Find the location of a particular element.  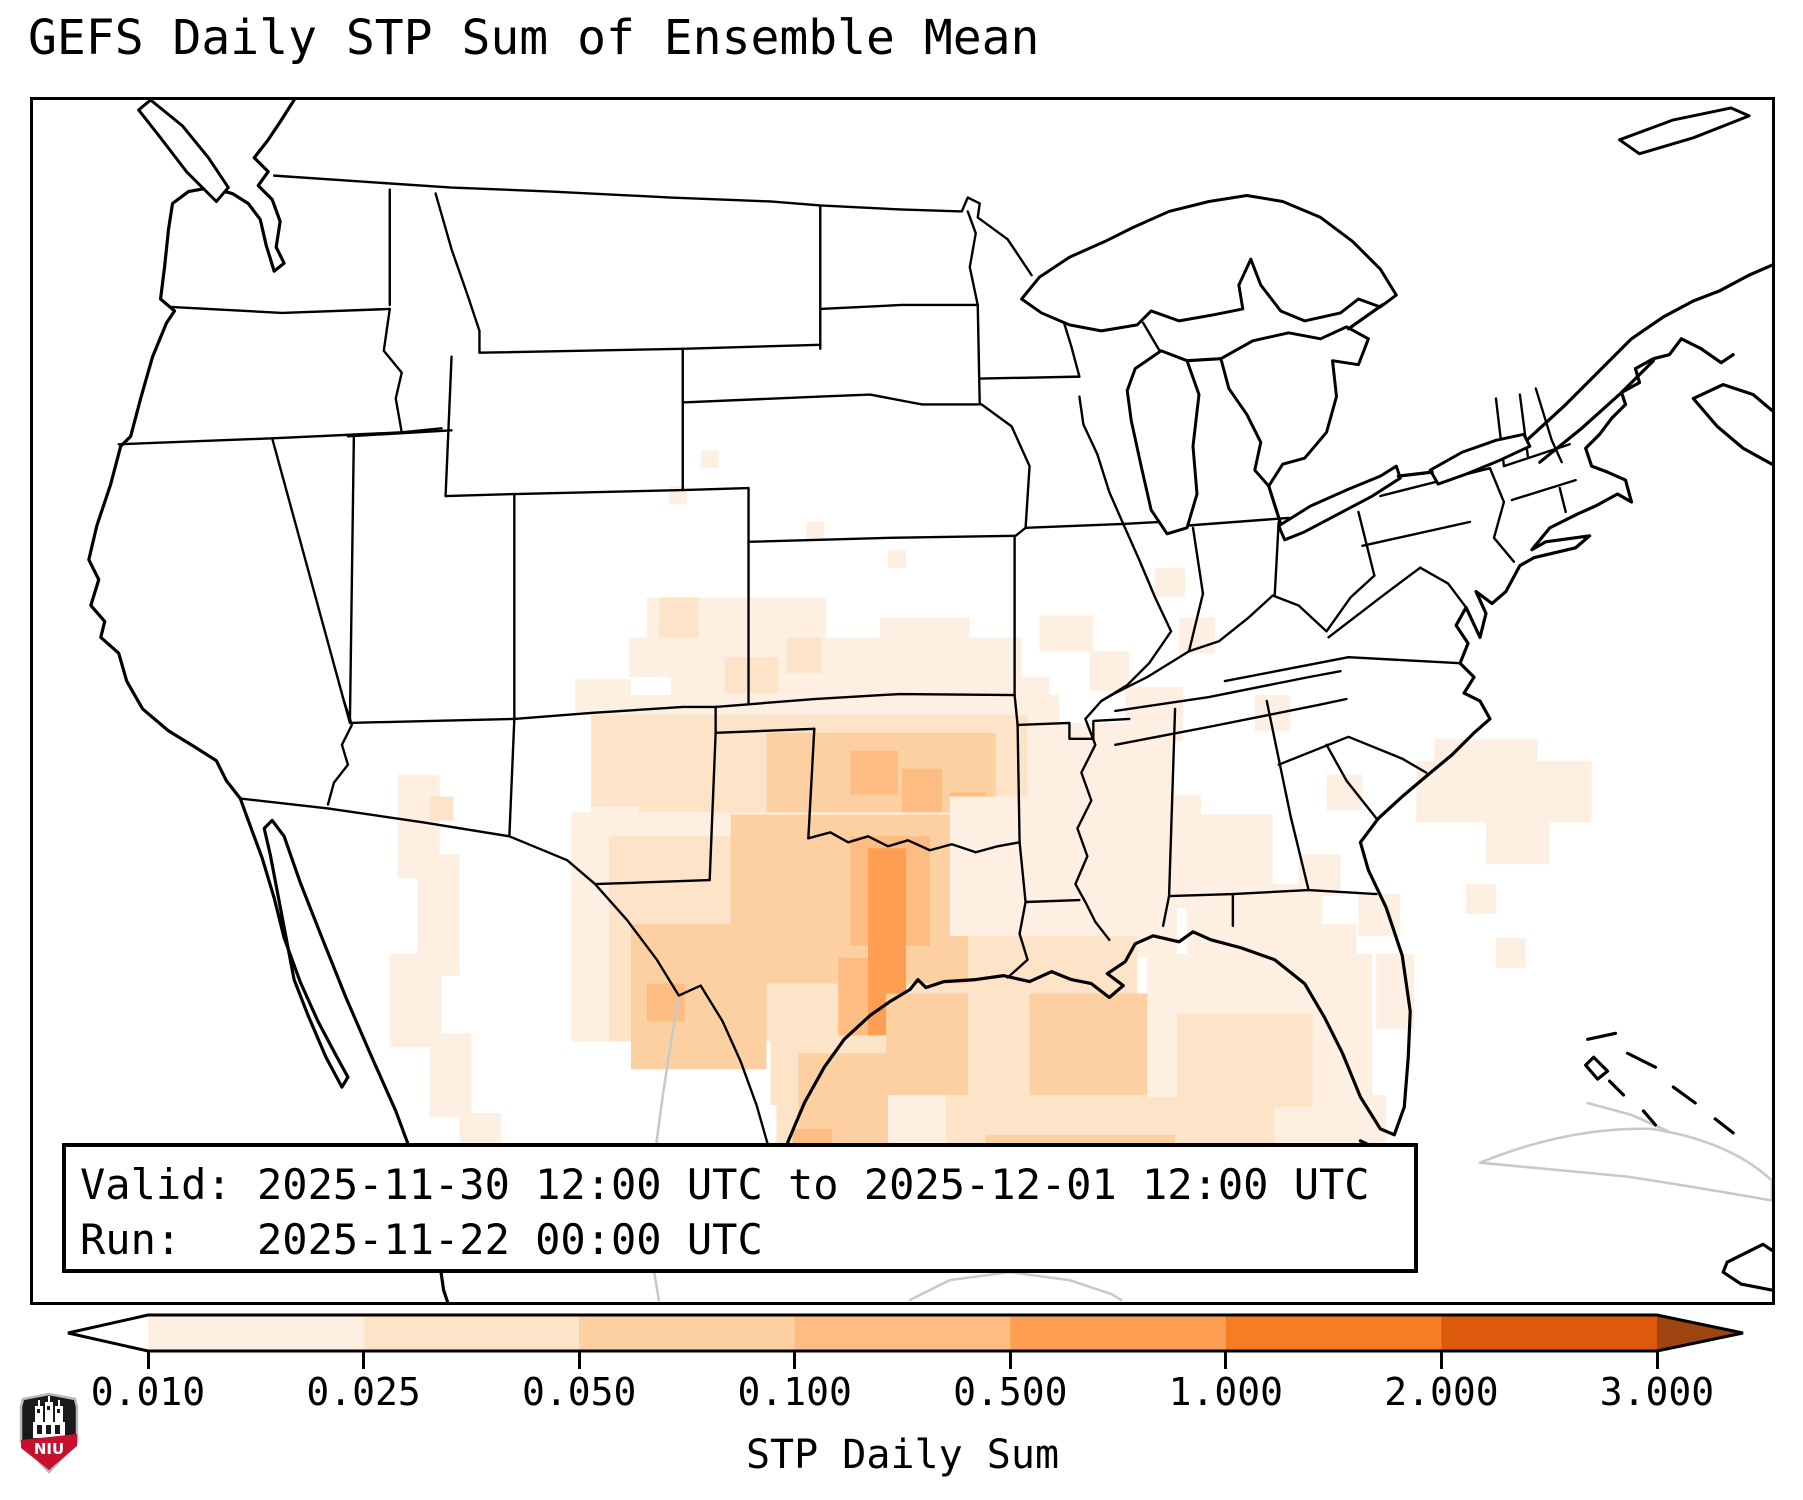

st-lawrence-south-bank is located at coordinates (1597, 411).